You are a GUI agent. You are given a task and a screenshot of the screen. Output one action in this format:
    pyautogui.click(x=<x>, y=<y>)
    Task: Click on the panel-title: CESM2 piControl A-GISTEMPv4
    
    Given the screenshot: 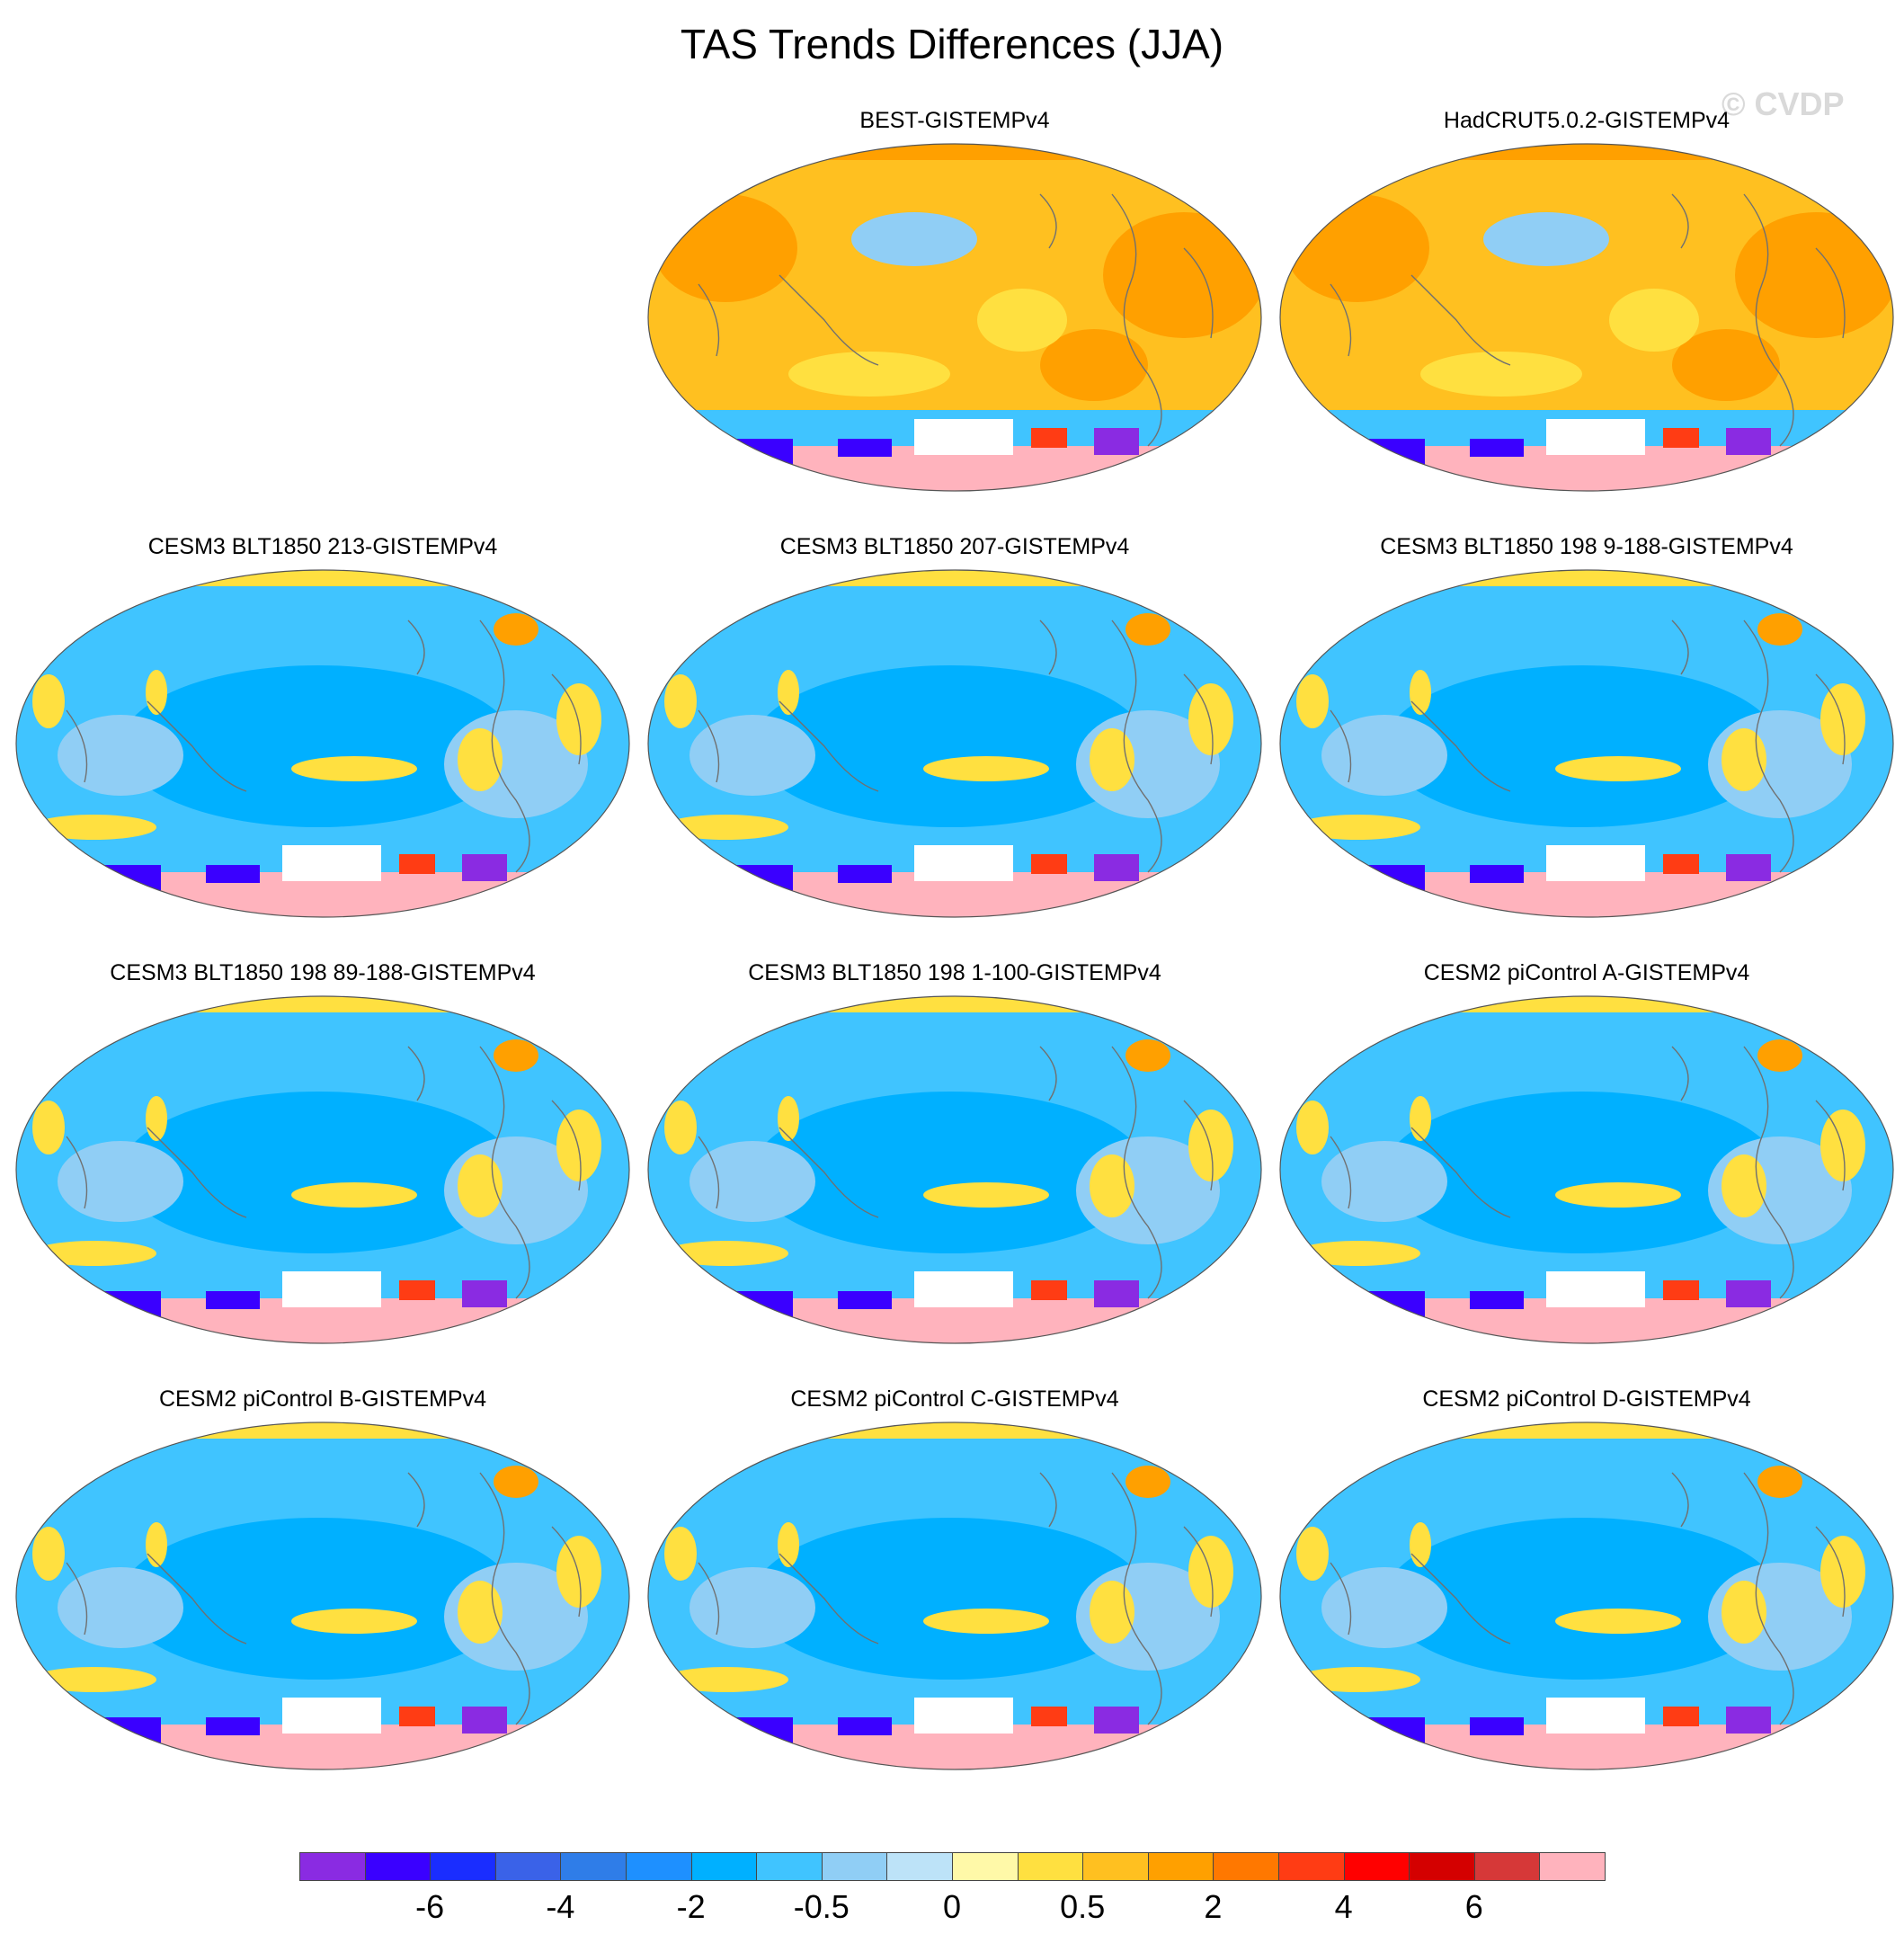 What is the action you would take?
    pyautogui.click(x=1586, y=972)
    